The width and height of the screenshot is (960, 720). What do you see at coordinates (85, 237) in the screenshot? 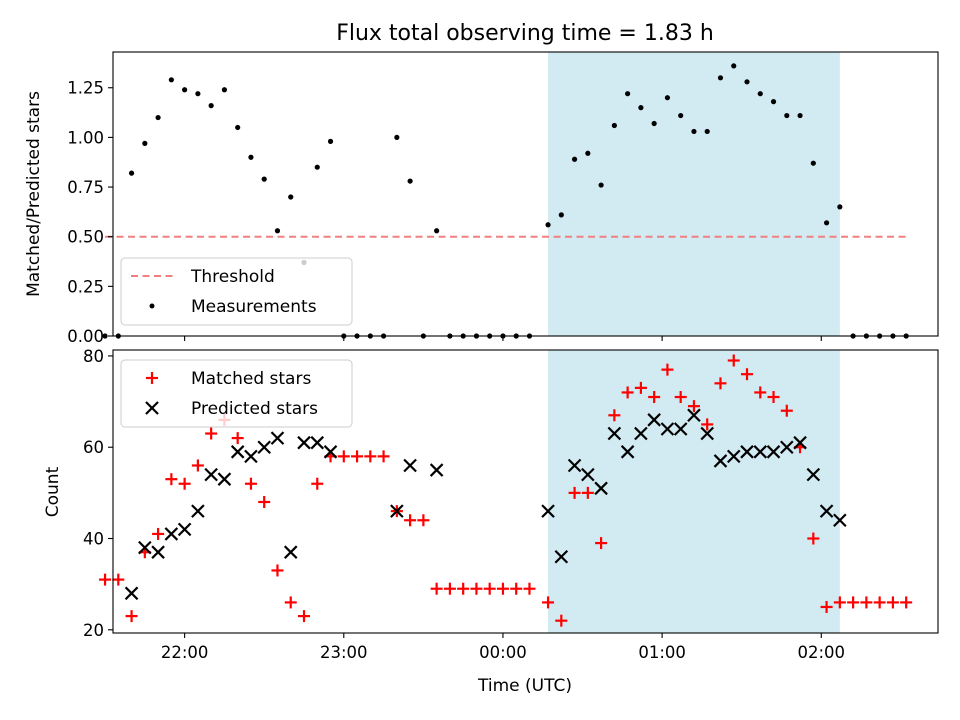
I see `y-tick-label: 0.50` at bounding box center [85, 237].